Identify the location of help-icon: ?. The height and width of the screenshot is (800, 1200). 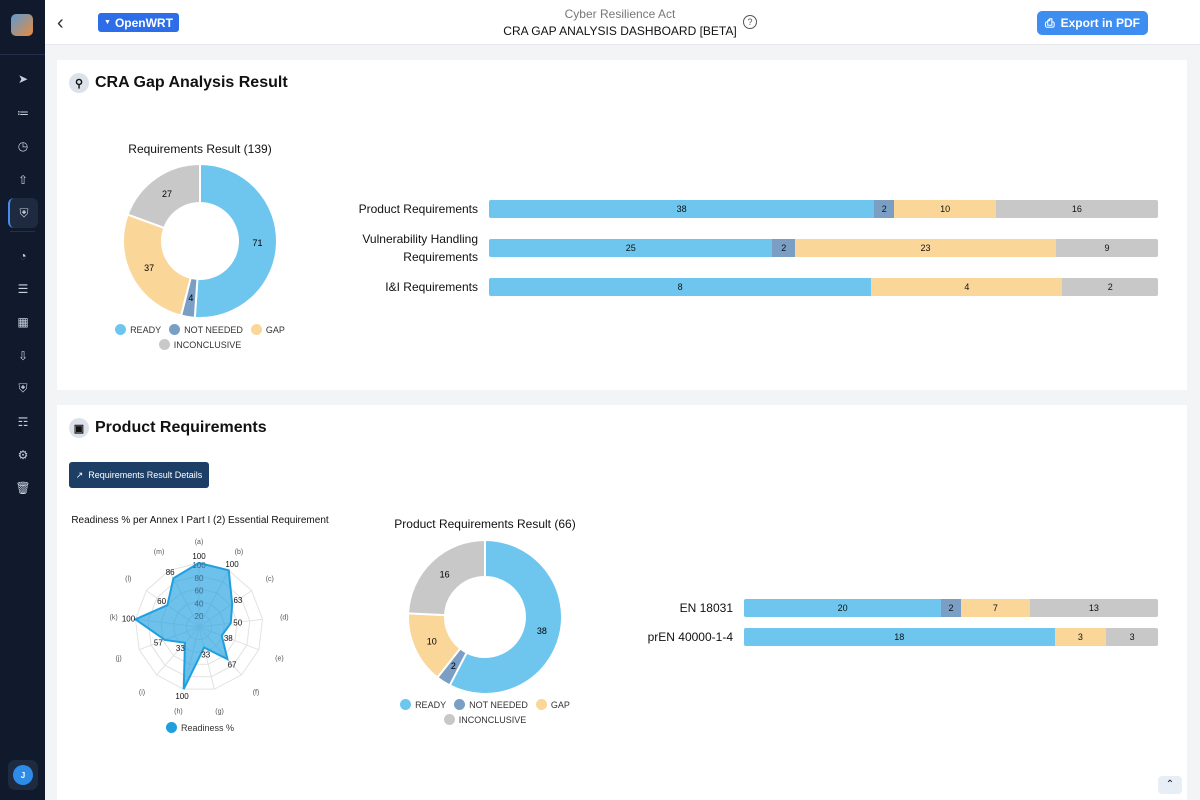
(750, 22).